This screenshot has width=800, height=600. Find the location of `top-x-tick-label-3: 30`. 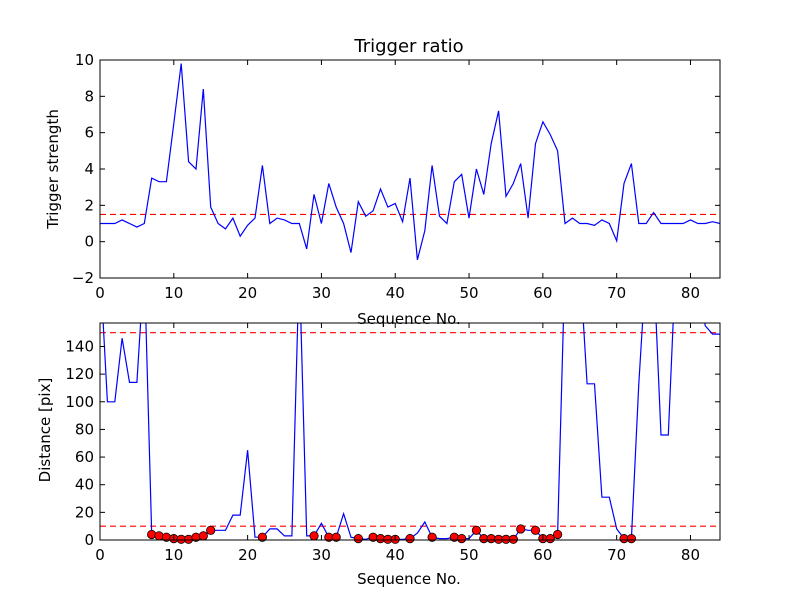

top-x-tick-label-3: 30 is located at coordinates (321, 293).